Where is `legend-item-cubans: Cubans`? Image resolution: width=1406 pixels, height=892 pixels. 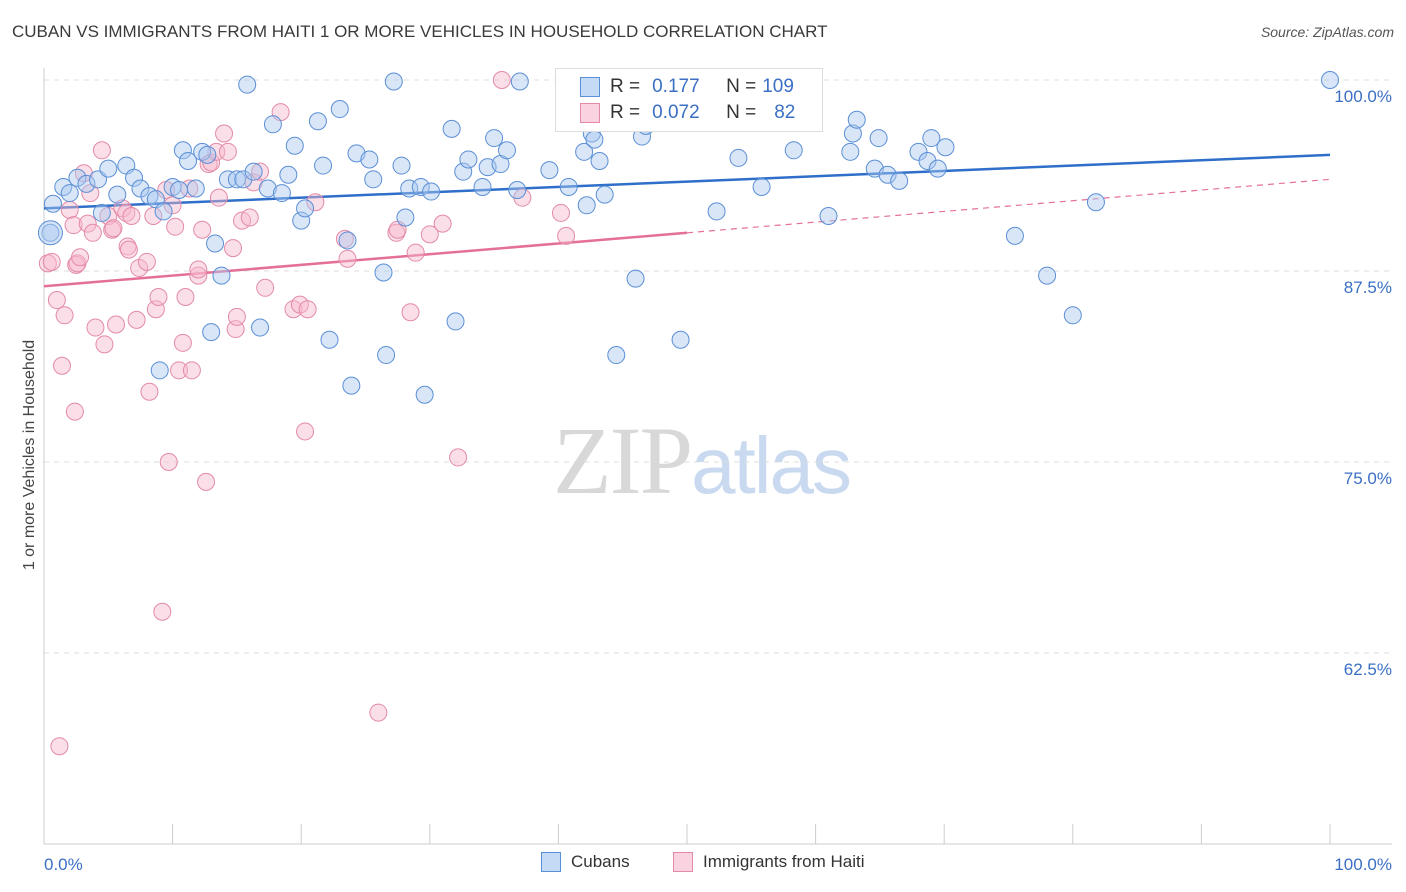 legend-item-cubans: Cubans is located at coordinates (585, 862).